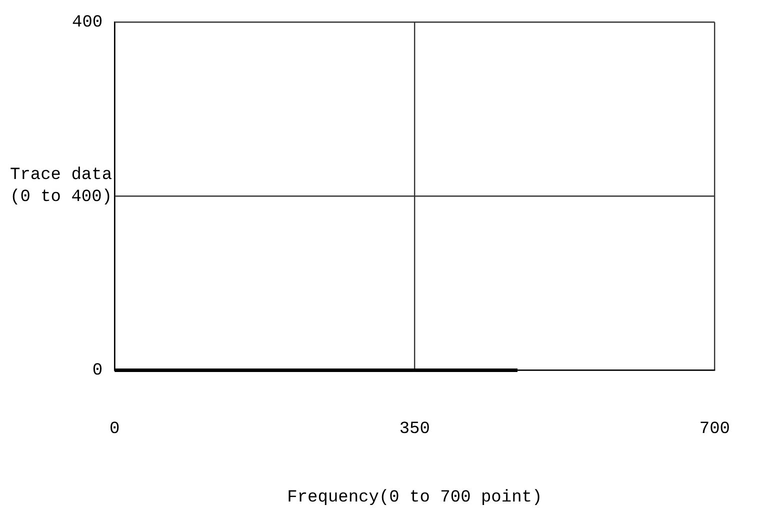 This screenshot has width=778, height=517. I want to click on y-tick-label: 400, so click(87, 23).